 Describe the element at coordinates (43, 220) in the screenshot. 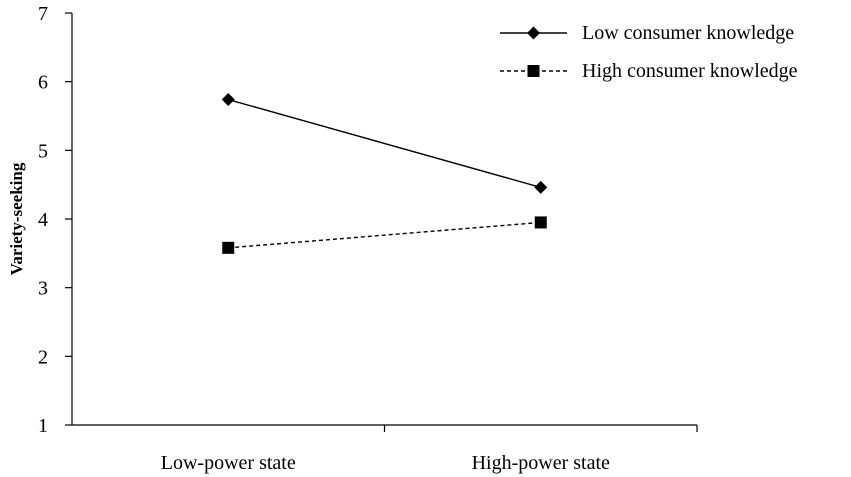

I see `y-tick-label: 4` at that location.